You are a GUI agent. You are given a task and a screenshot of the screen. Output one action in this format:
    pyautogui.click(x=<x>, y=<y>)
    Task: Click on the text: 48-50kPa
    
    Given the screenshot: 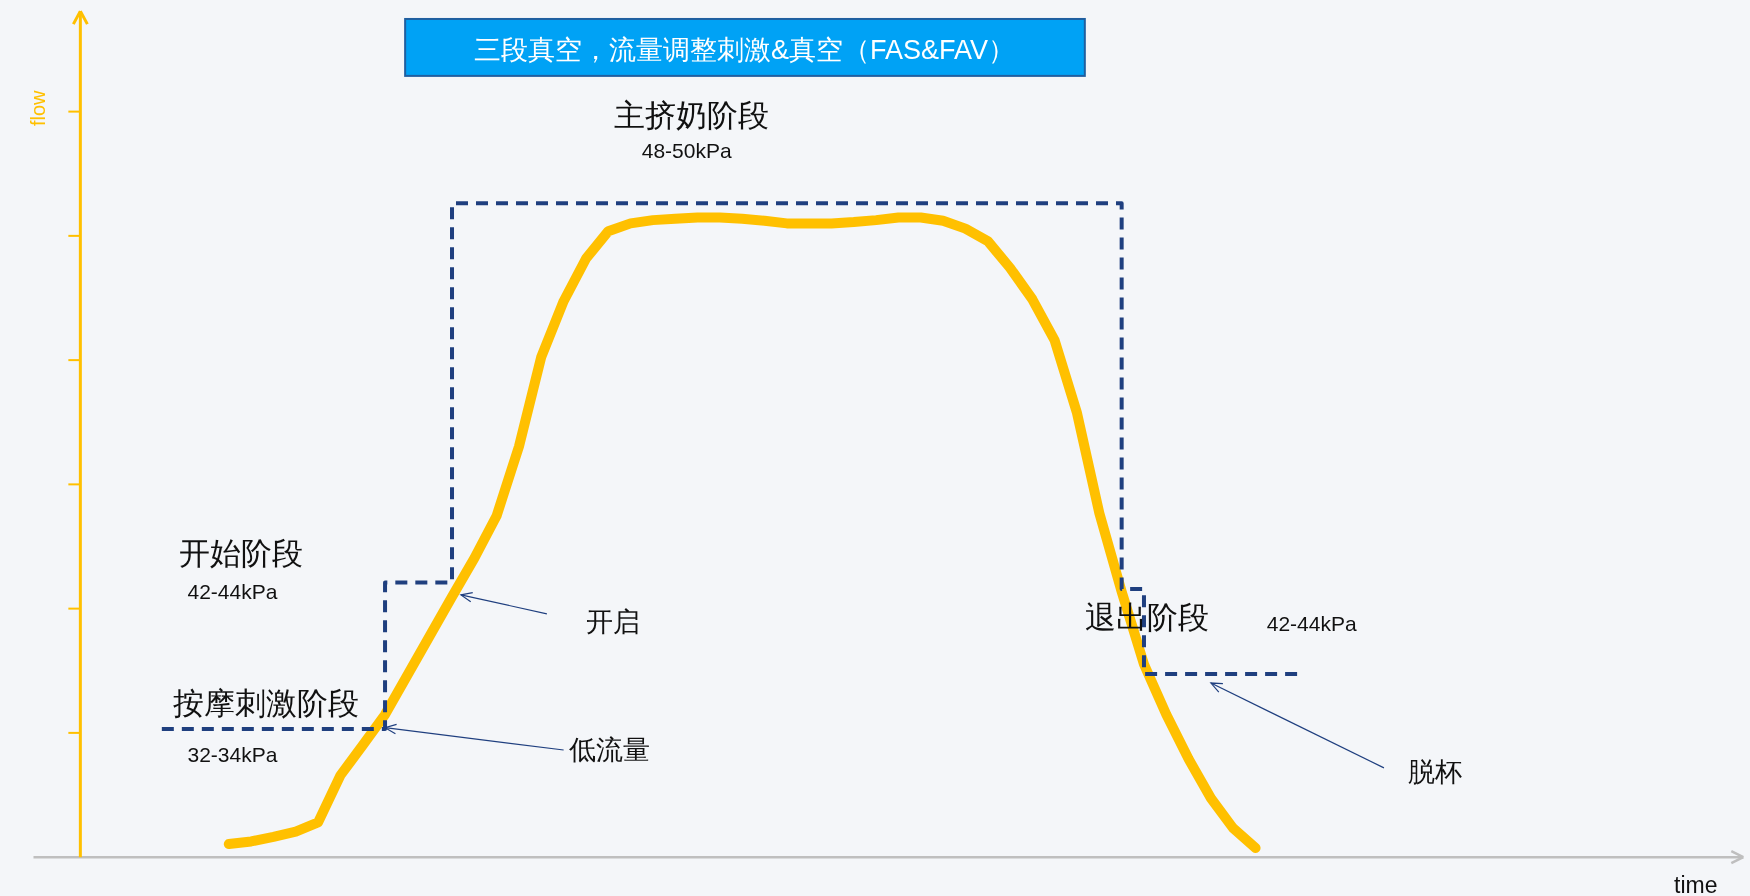 What is the action you would take?
    pyautogui.click(x=686, y=151)
    